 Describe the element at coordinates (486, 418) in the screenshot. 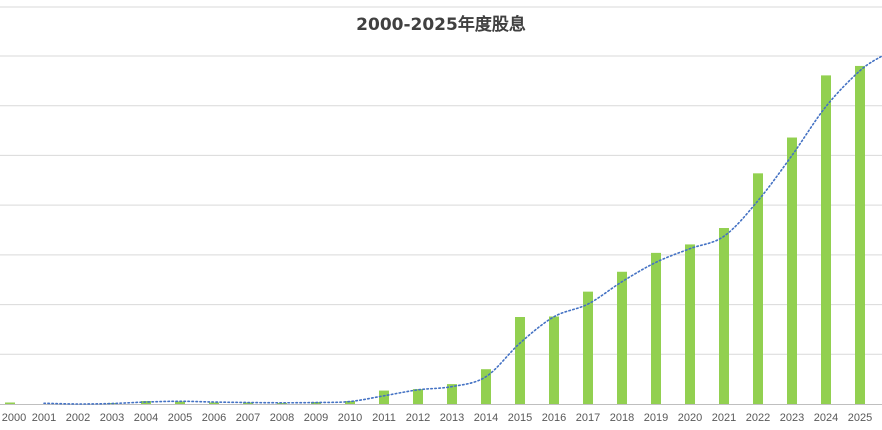

I see `x-tick-label: 2014` at that location.